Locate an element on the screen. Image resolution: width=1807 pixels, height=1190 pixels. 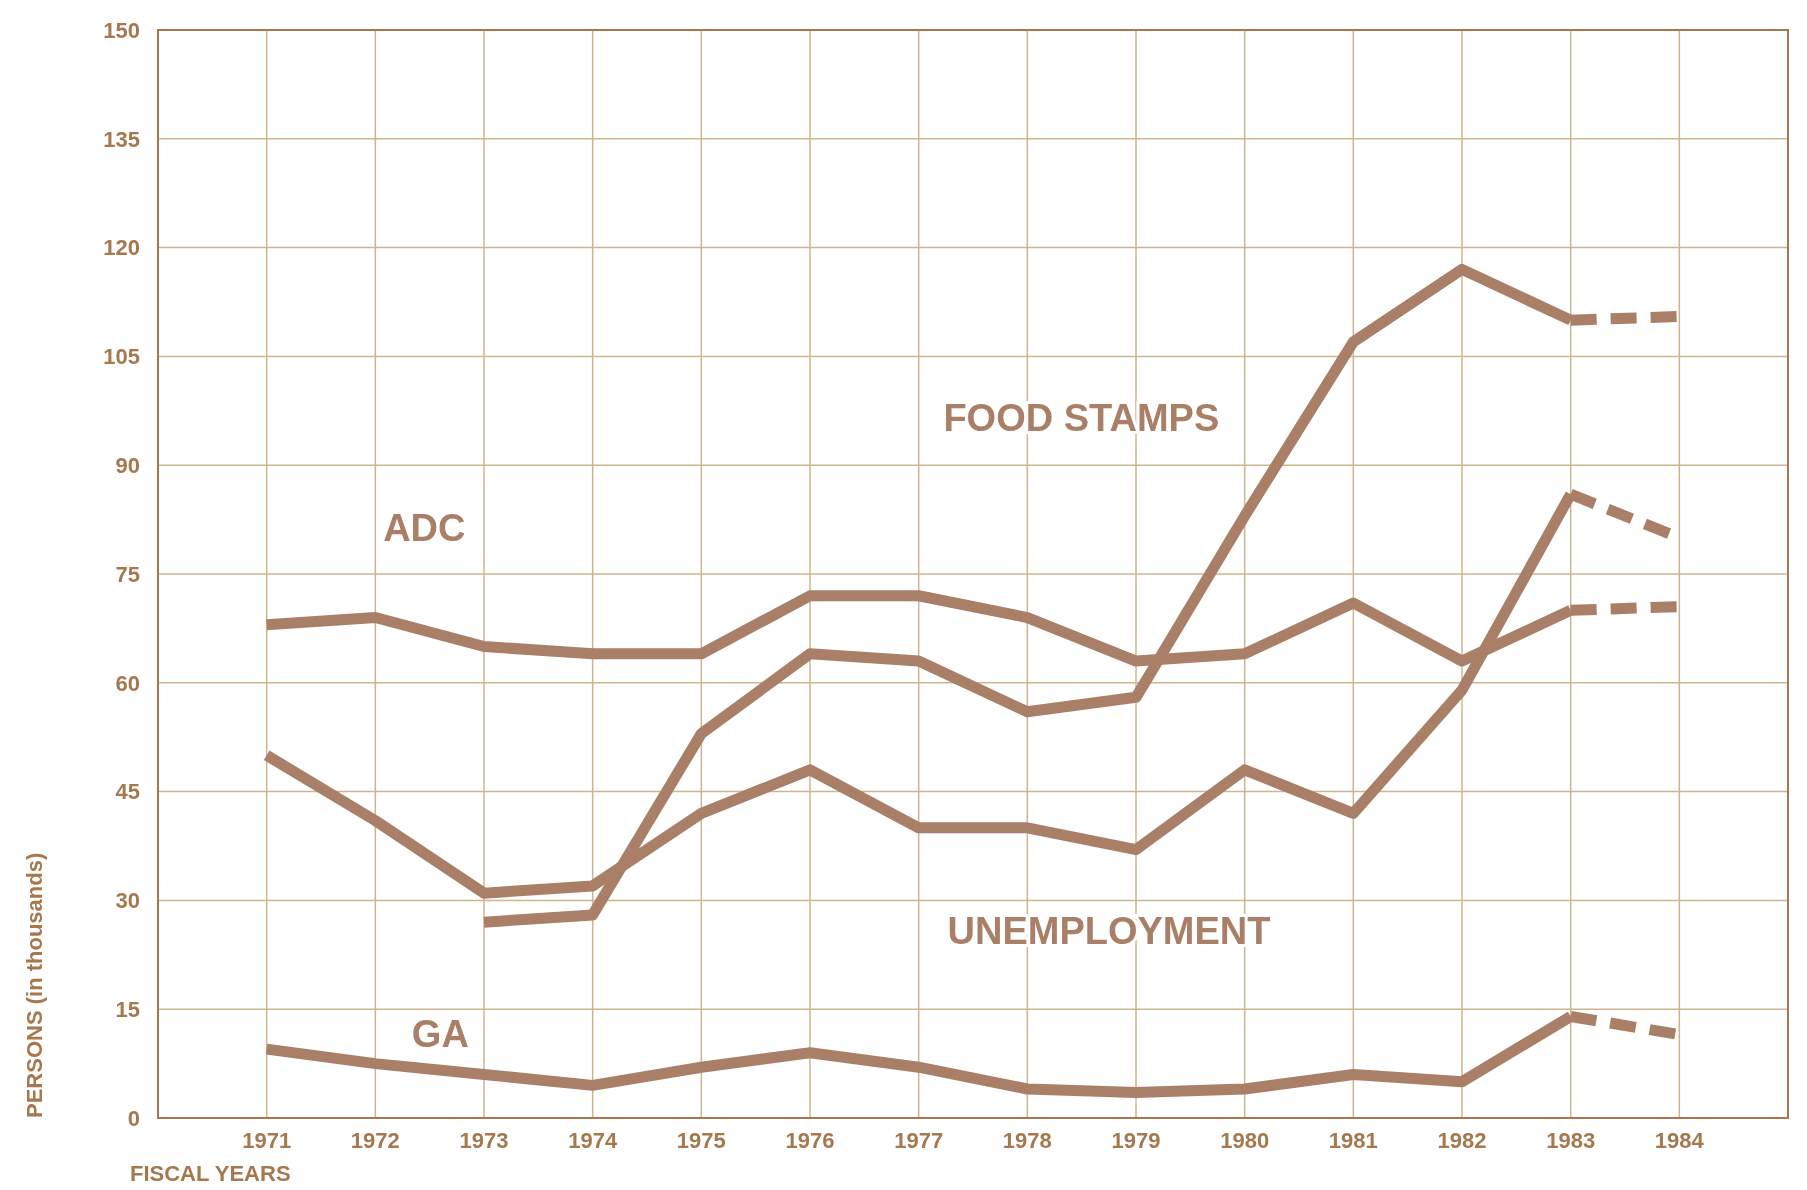
x-tick-label: 1984 is located at coordinates (1679, 1140).